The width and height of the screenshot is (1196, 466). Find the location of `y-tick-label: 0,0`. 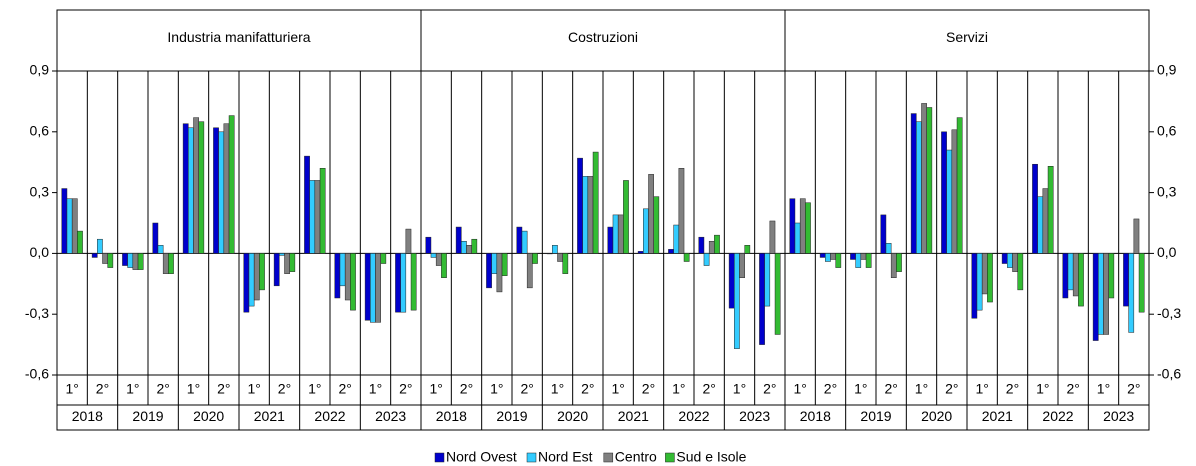

y-tick-label: 0,0 is located at coordinates (40, 252).